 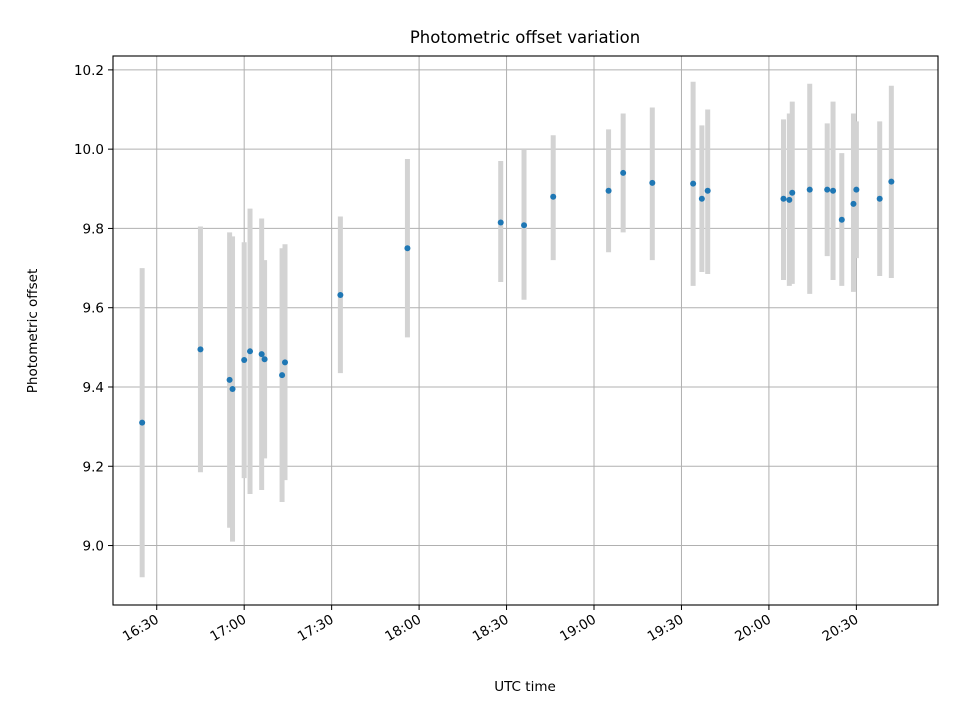 I want to click on y-tick-label: 9.0, so click(x=93, y=547).